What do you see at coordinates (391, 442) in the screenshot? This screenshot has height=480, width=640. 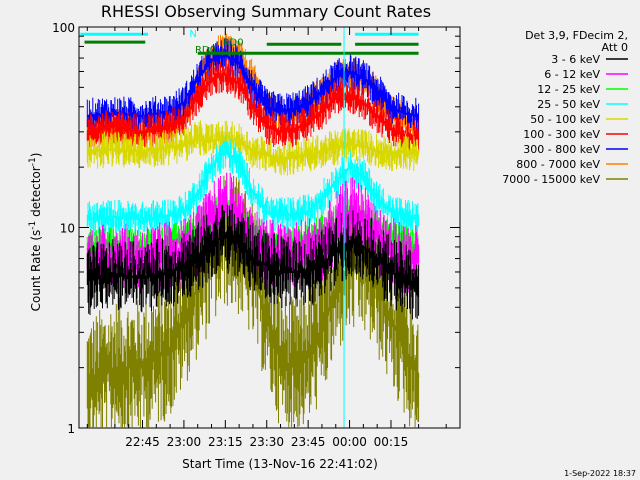 I see `x-tick-label: 00:15` at bounding box center [391, 442].